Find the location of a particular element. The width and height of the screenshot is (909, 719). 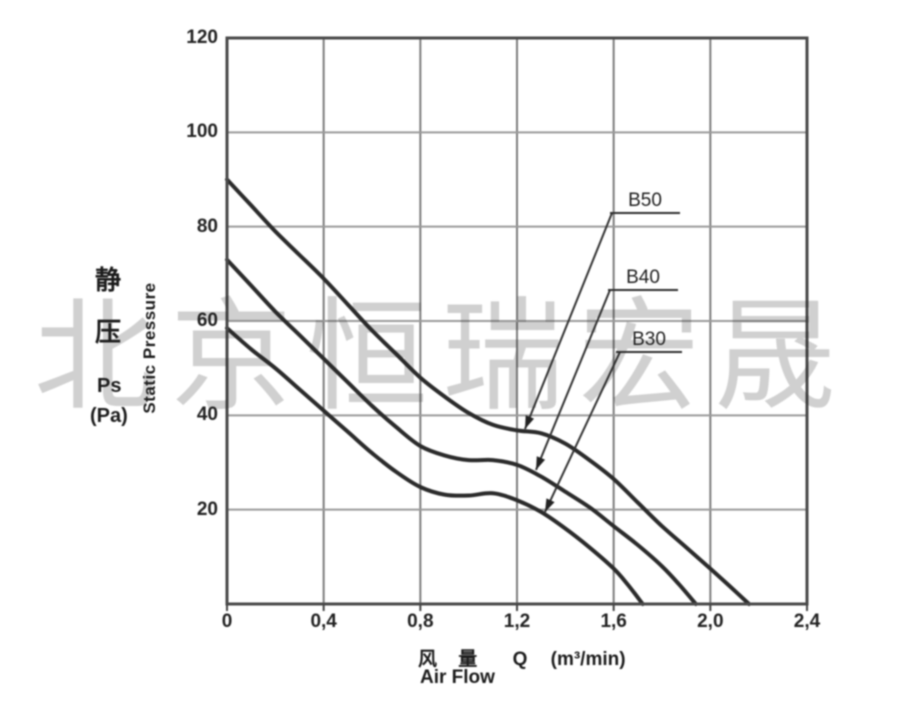

leader-lines is located at coordinates (572, 362).